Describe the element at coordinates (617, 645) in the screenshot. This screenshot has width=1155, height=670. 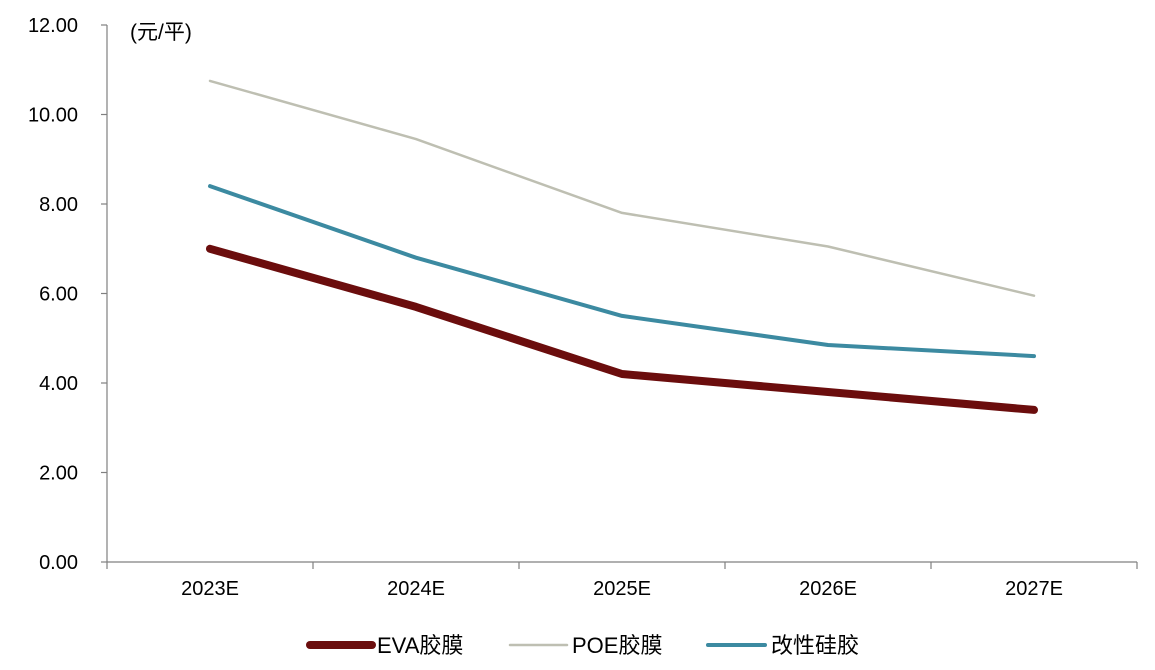
I see `legend-label-1: POE胶膜` at that location.